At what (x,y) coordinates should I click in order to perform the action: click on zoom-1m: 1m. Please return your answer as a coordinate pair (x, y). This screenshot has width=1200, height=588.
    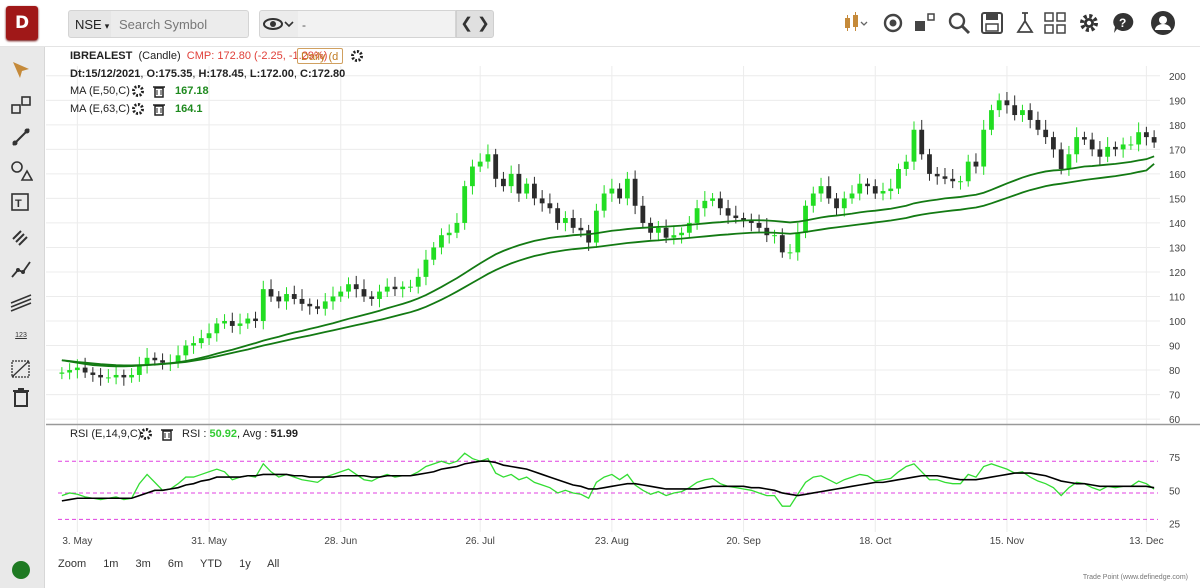
    Looking at the image, I should click on (111, 564).